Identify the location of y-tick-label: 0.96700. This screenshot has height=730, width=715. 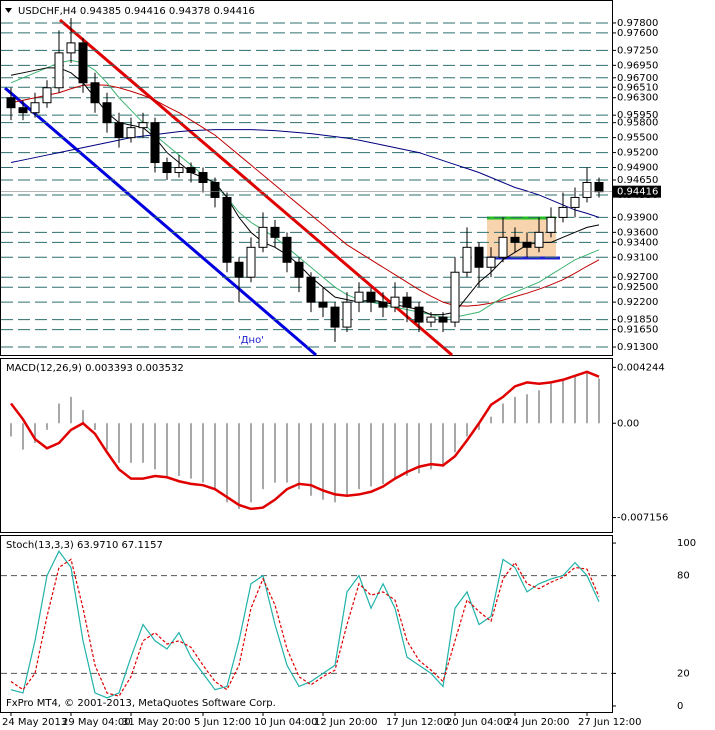
(637, 78).